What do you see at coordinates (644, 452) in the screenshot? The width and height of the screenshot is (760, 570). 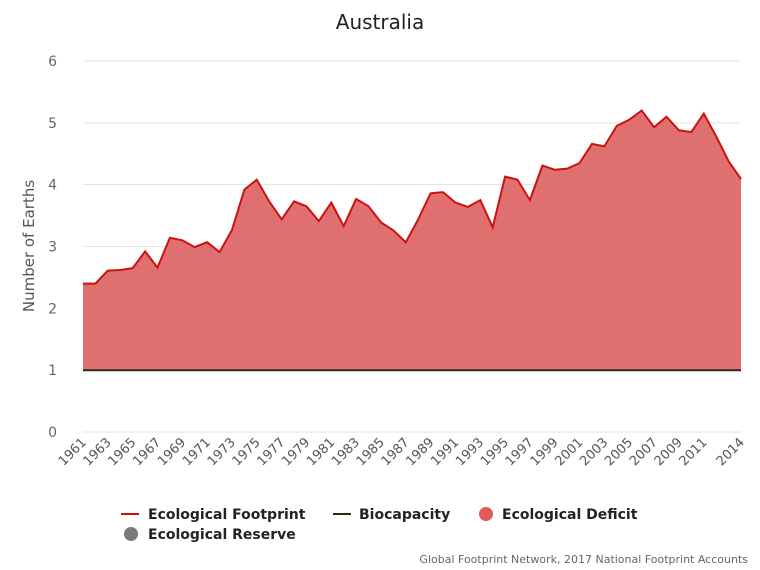 I see `x-tick-label: 2007` at bounding box center [644, 452].